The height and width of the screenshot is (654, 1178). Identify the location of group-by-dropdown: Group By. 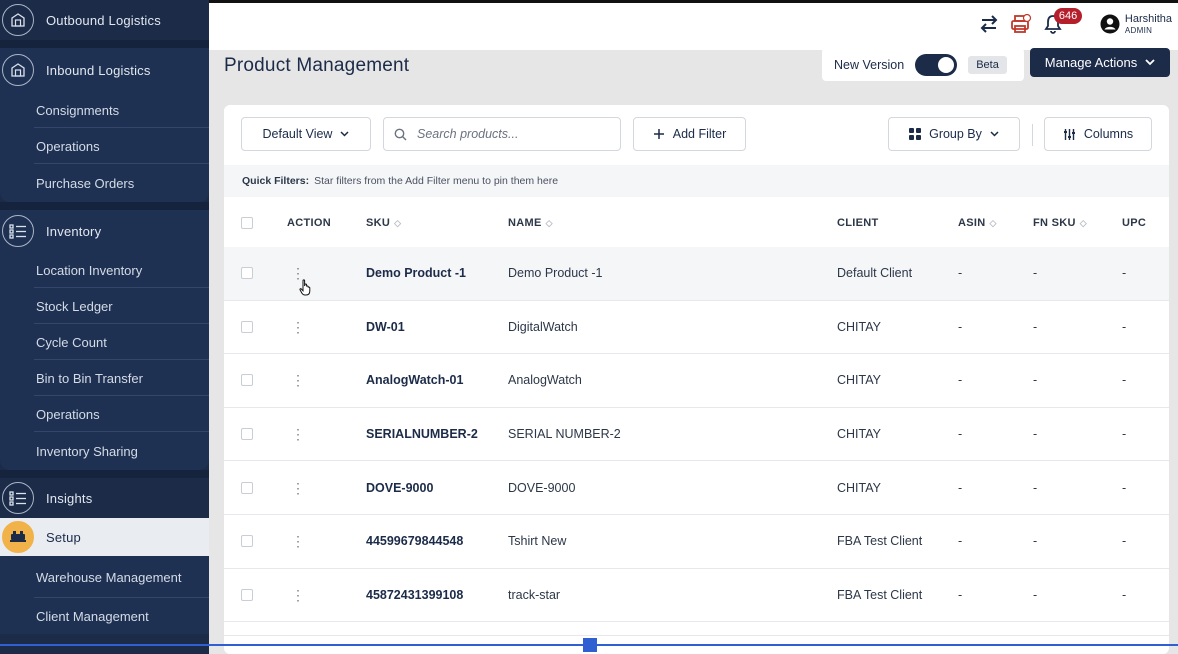
(954, 134).